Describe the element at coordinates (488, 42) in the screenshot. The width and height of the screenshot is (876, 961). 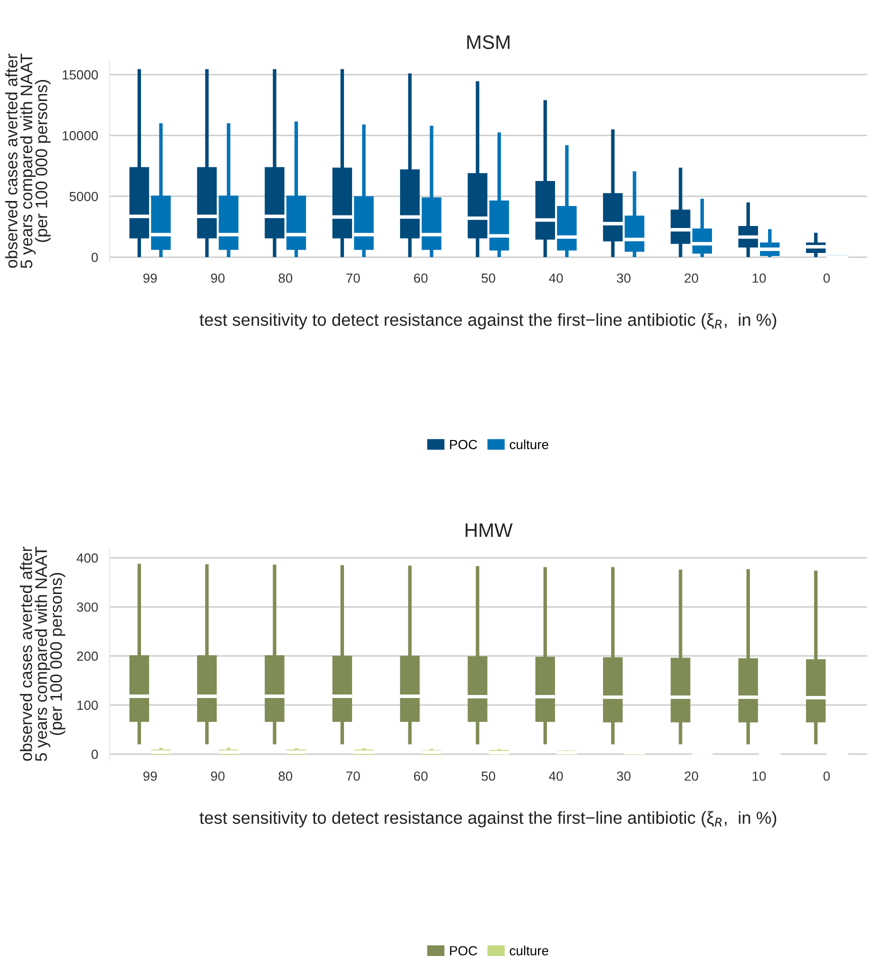
I see `chart-title: MSM` at that location.